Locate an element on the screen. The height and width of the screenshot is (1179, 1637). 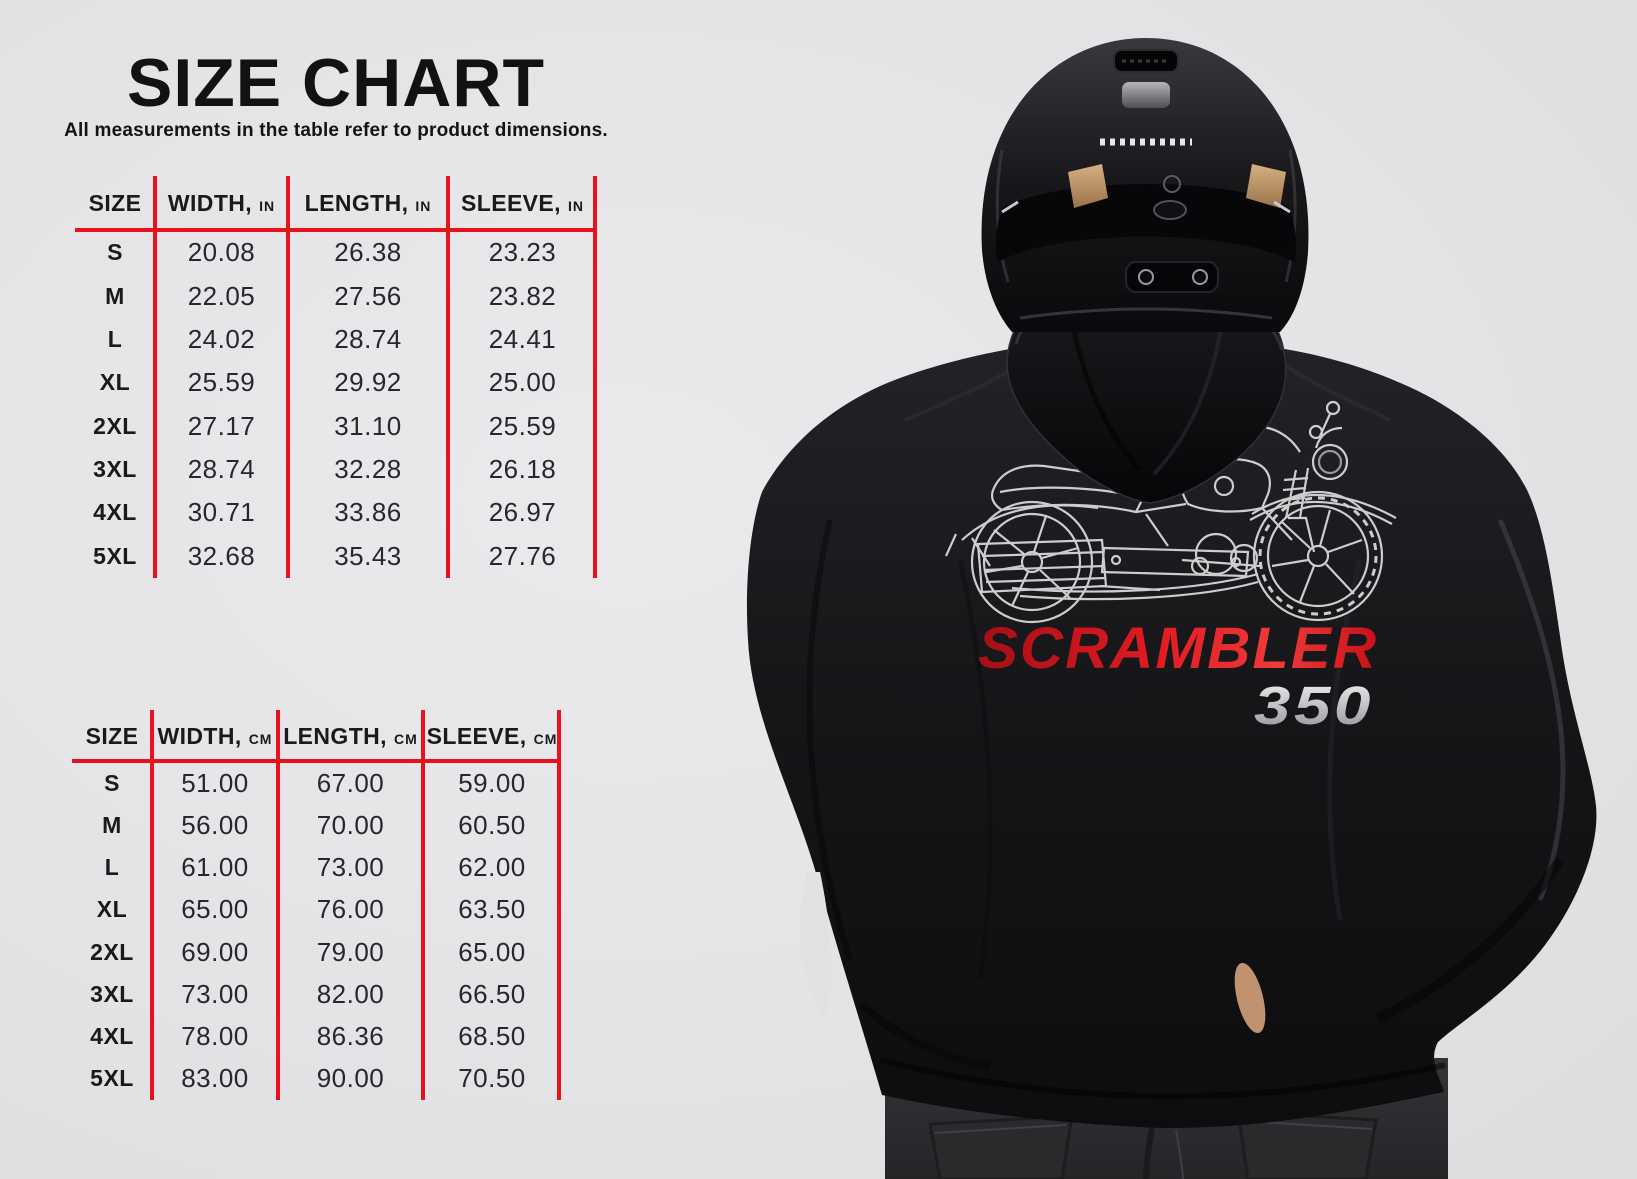
helmet-tan-panel-right is located at coordinates (1266, 186).